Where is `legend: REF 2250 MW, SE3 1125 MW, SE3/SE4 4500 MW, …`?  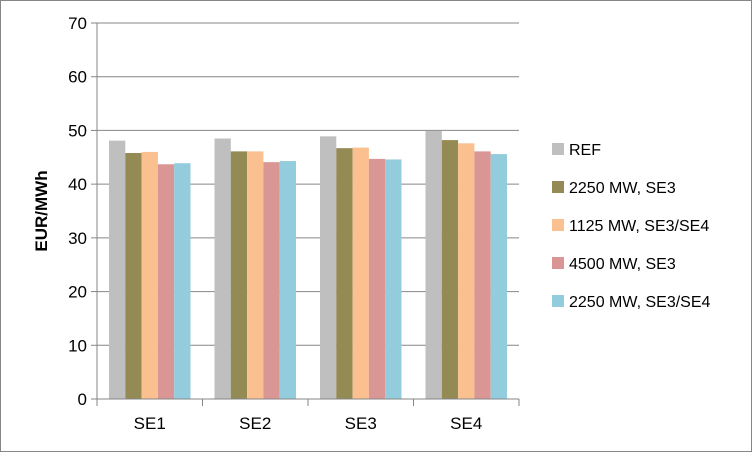
legend: REF 2250 MW, SE3 1125 MW, SE3/SE4 4500 MW, … is located at coordinates (631, 226).